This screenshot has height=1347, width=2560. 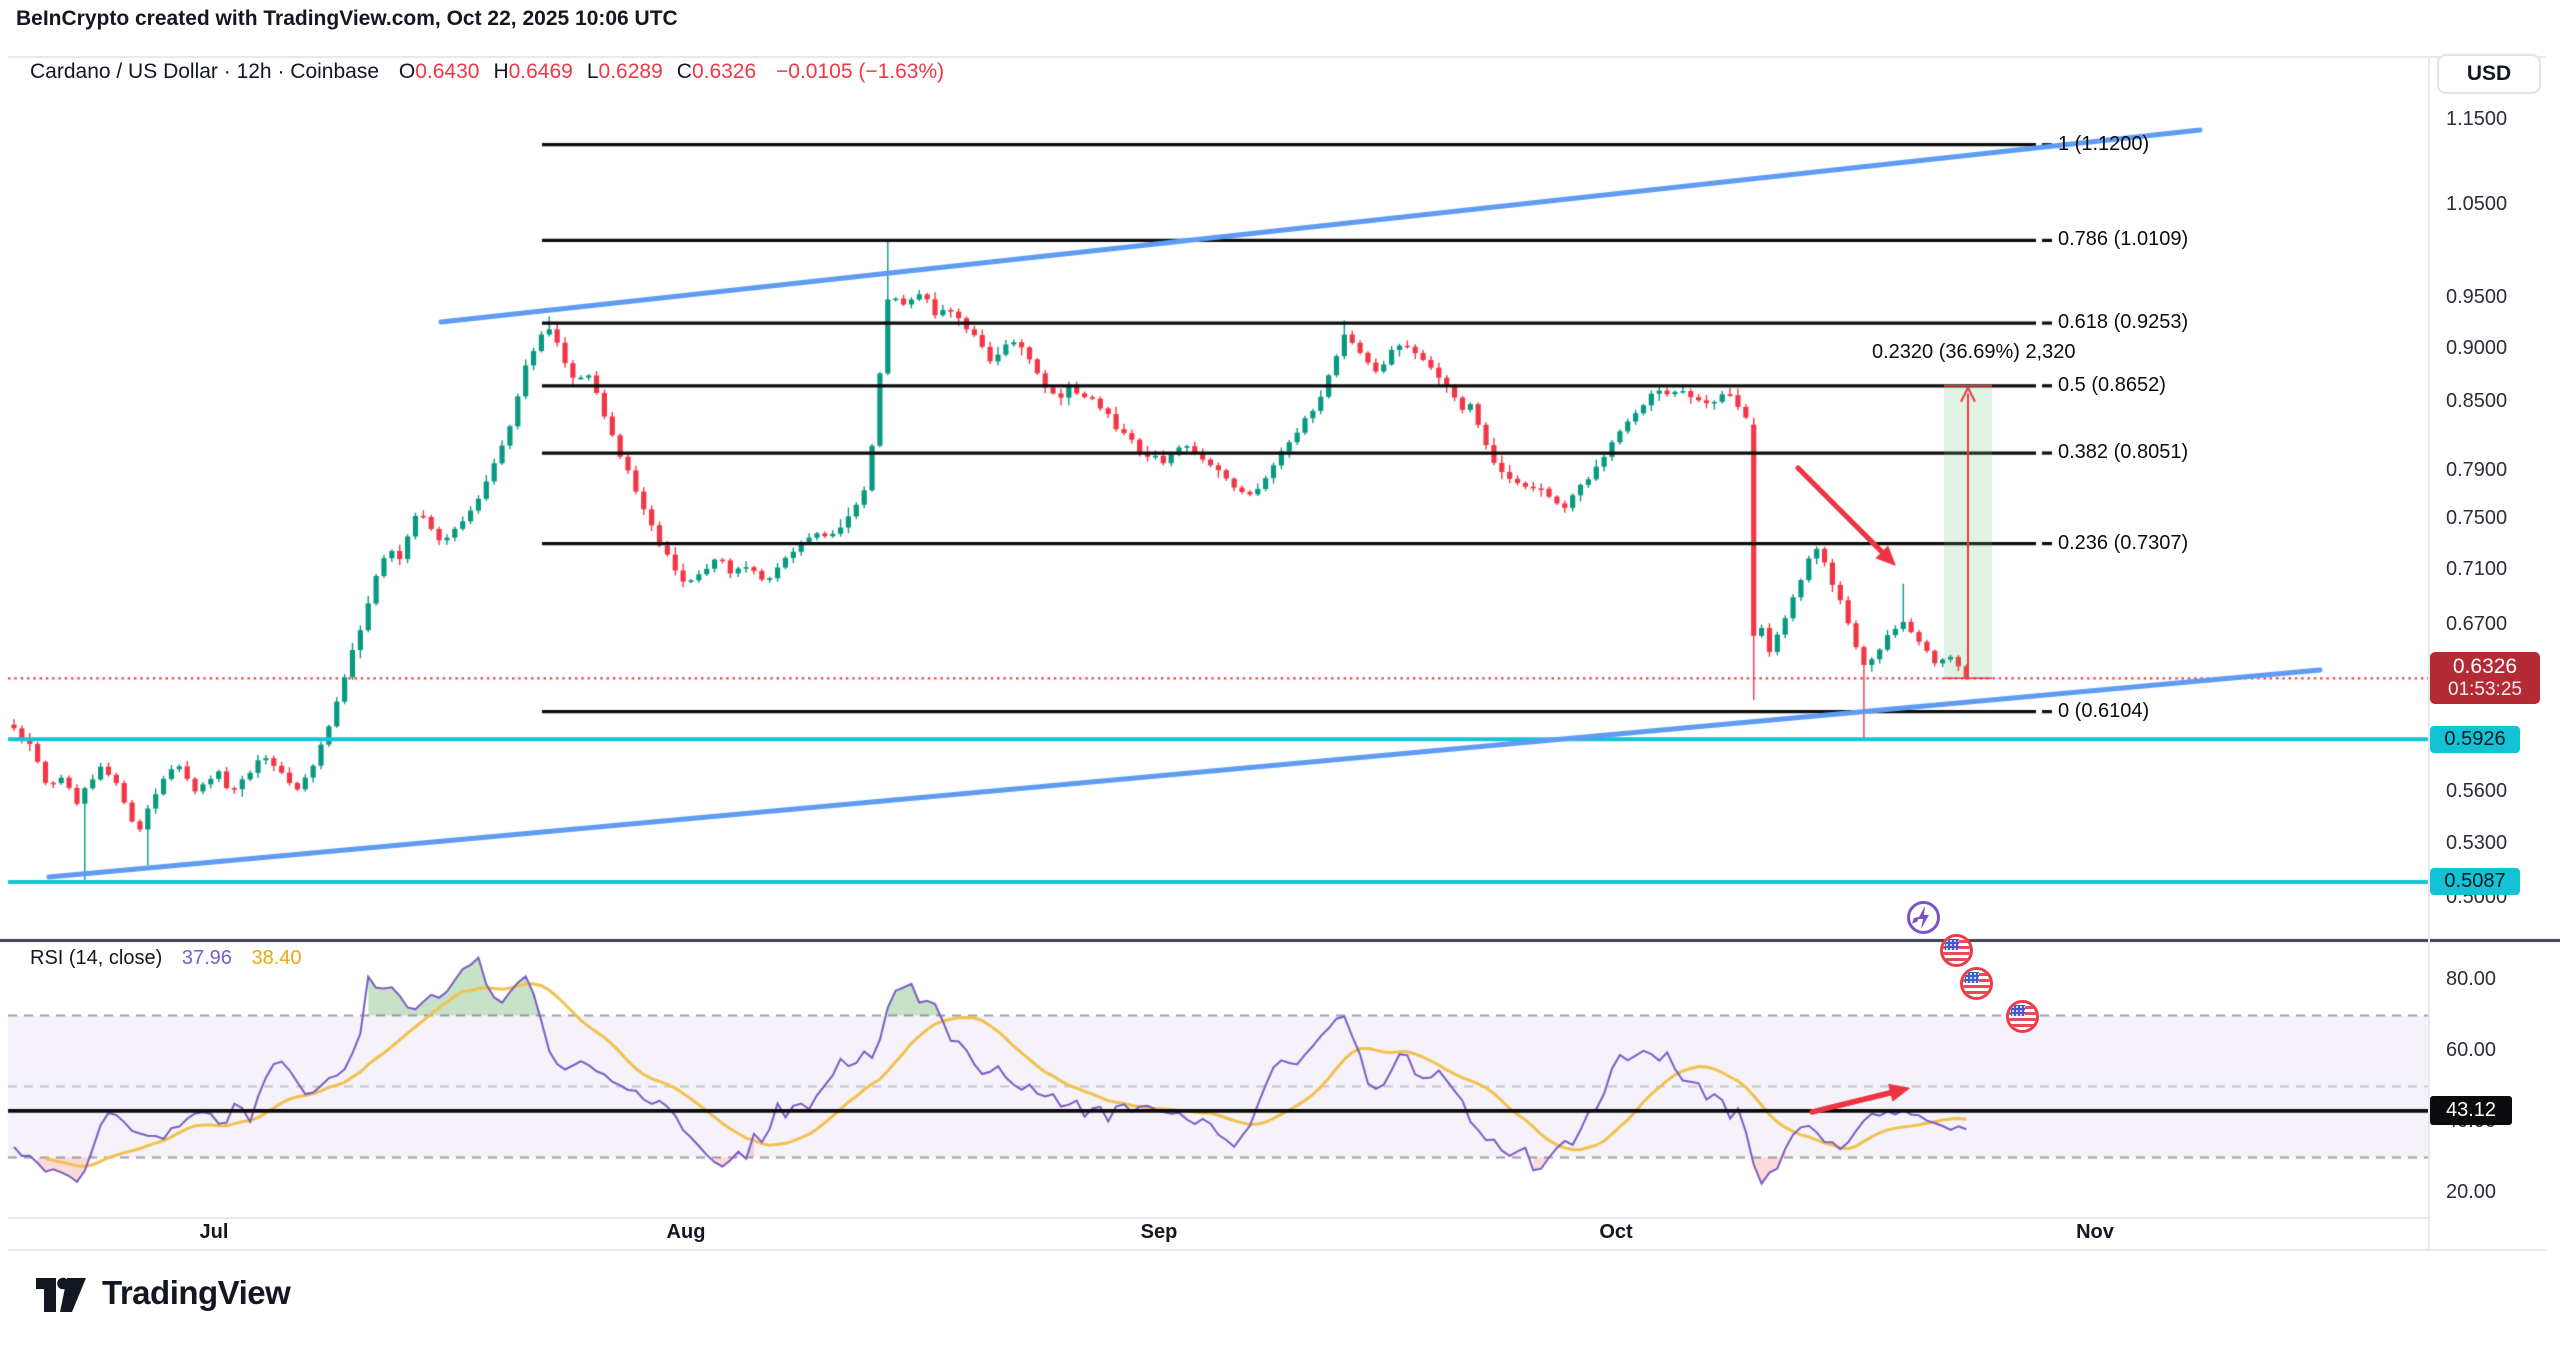 What do you see at coordinates (2485, 667) in the screenshot?
I see `last-price-value: 0.6326` at bounding box center [2485, 667].